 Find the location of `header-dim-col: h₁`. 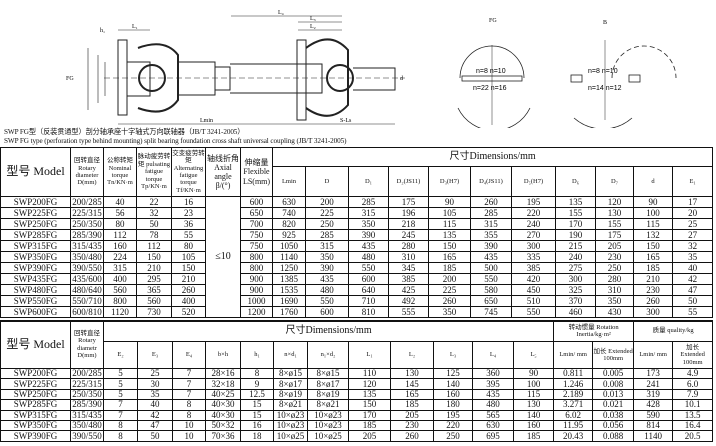

header-dim-col: h₁ is located at coordinates (257, 355).